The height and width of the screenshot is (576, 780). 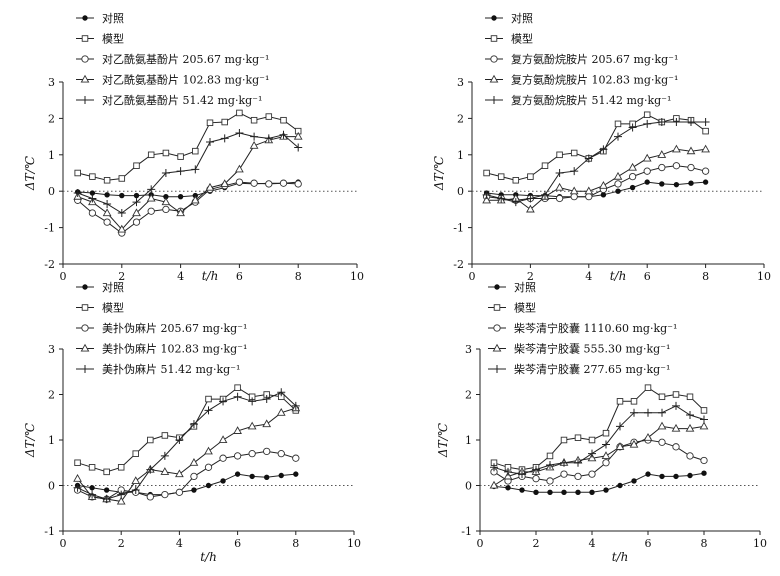 What do you see at coordinates (592, 349) in the screenshot?
I see `legend-entry: 柴芩清宁胶囊 555.30 mg·kg⁻¹` at bounding box center [592, 349].